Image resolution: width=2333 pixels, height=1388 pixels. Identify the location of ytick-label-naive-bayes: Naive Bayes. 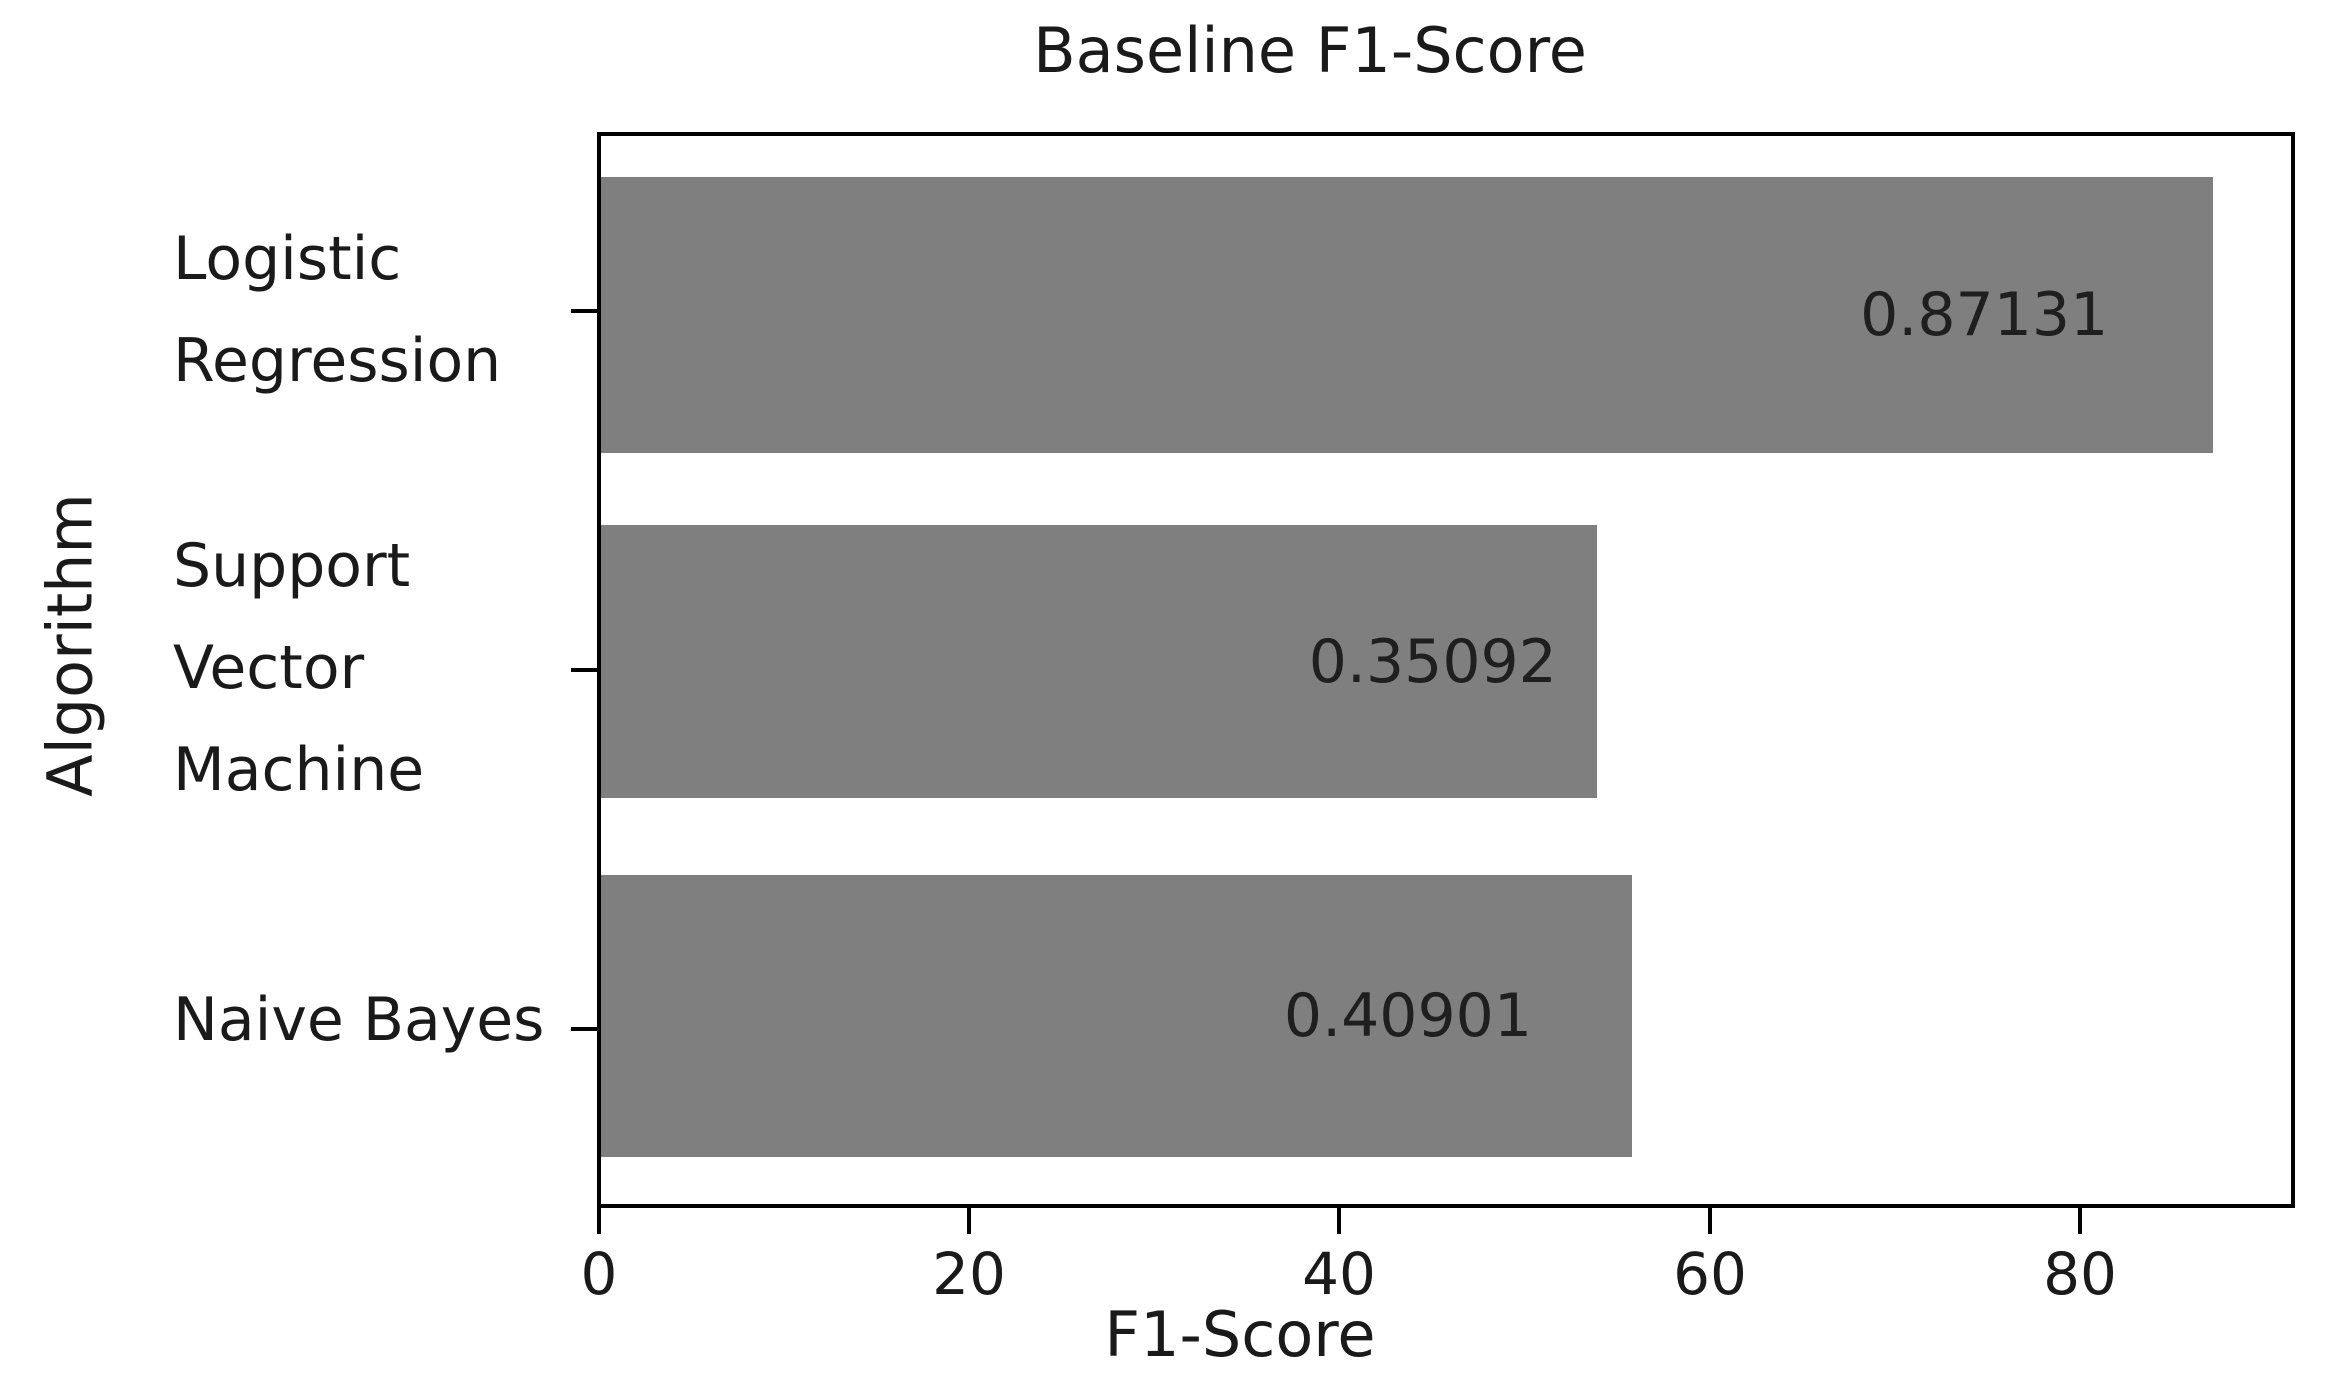
(359, 1020).